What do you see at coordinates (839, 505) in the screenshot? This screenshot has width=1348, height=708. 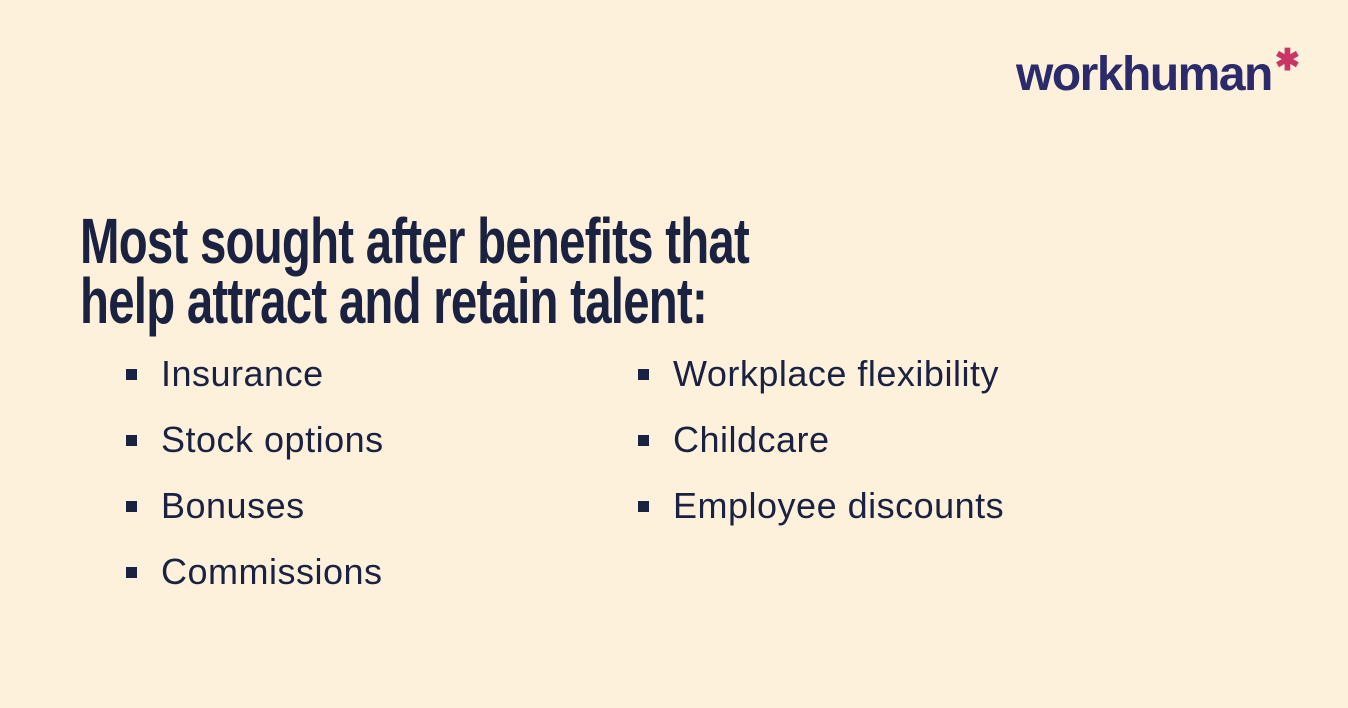 I see `benefit-label: Employee discounts` at bounding box center [839, 505].